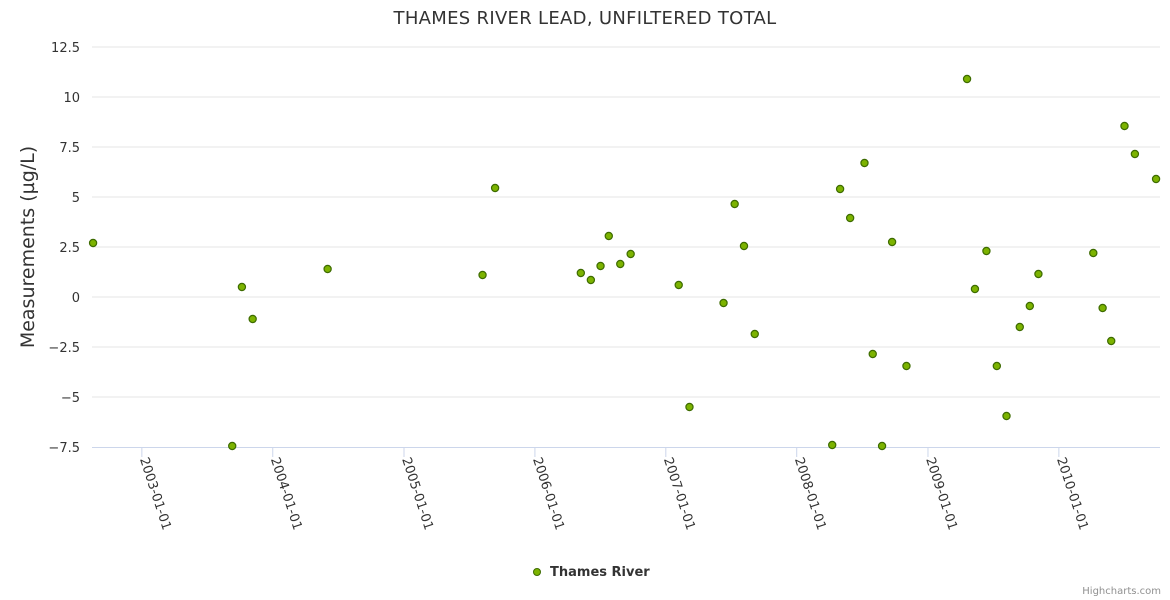 The height and width of the screenshot is (600, 1170). What do you see at coordinates (679, 494) in the screenshot?
I see `x-tick-label: 2007-01-01` at bounding box center [679, 494].